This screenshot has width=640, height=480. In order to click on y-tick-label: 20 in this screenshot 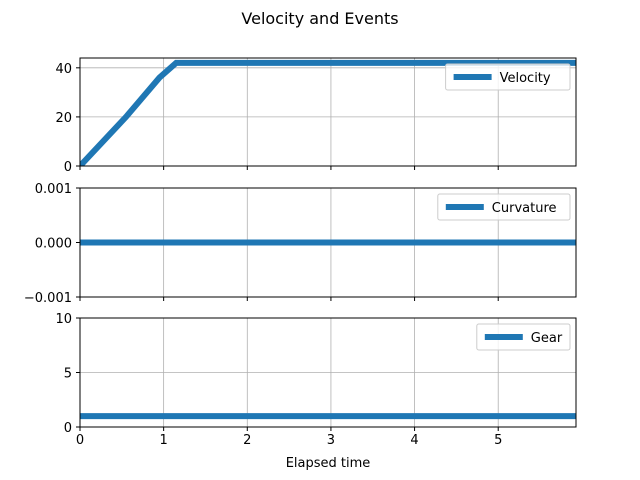, I will do `click(63, 118)`.